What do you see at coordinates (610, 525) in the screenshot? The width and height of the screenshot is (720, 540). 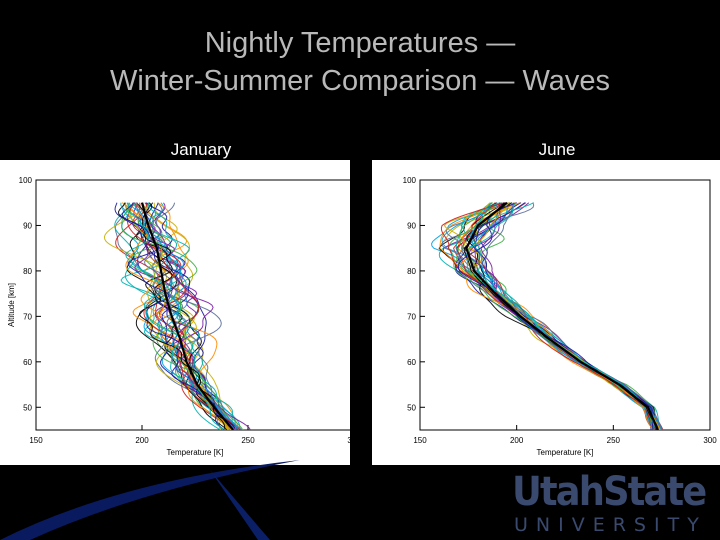 I see `logo-university: UNIVERSITY` at bounding box center [610, 525].